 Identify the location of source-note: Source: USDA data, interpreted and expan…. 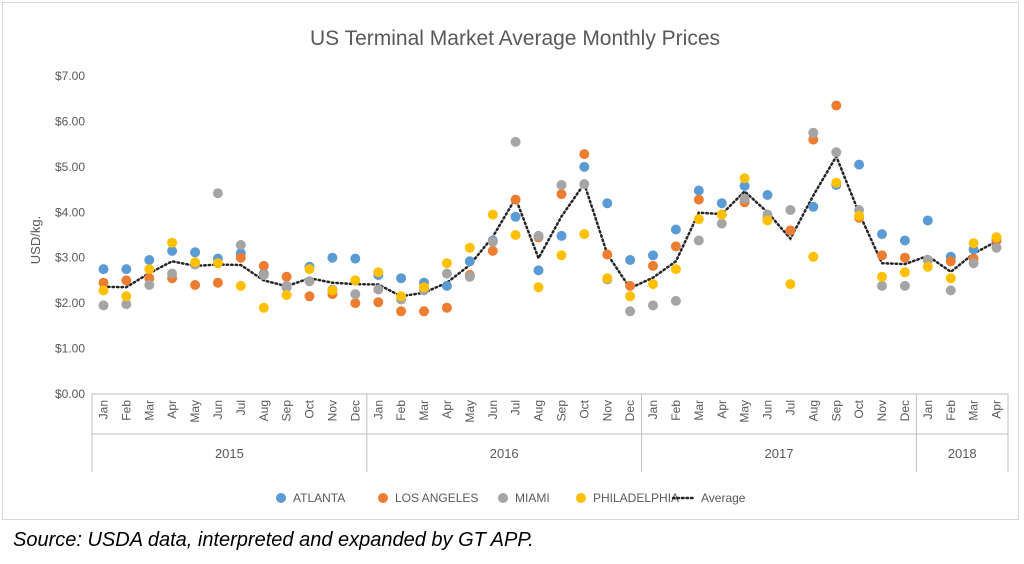
(273, 540).